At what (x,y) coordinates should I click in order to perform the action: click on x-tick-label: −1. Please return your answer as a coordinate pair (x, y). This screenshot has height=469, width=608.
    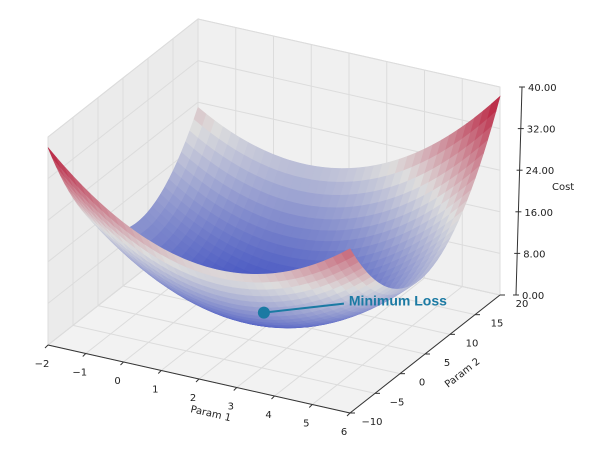
    Looking at the image, I should click on (79, 373).